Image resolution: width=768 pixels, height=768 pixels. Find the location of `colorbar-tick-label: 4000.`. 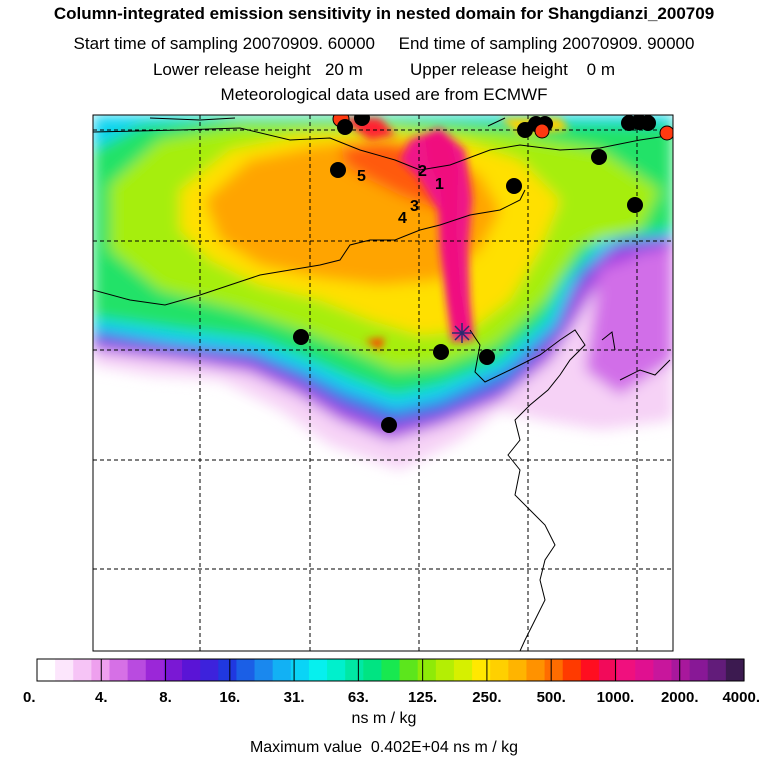

colorbar-tick-label: 4000. is located at coordinates (741, 697).